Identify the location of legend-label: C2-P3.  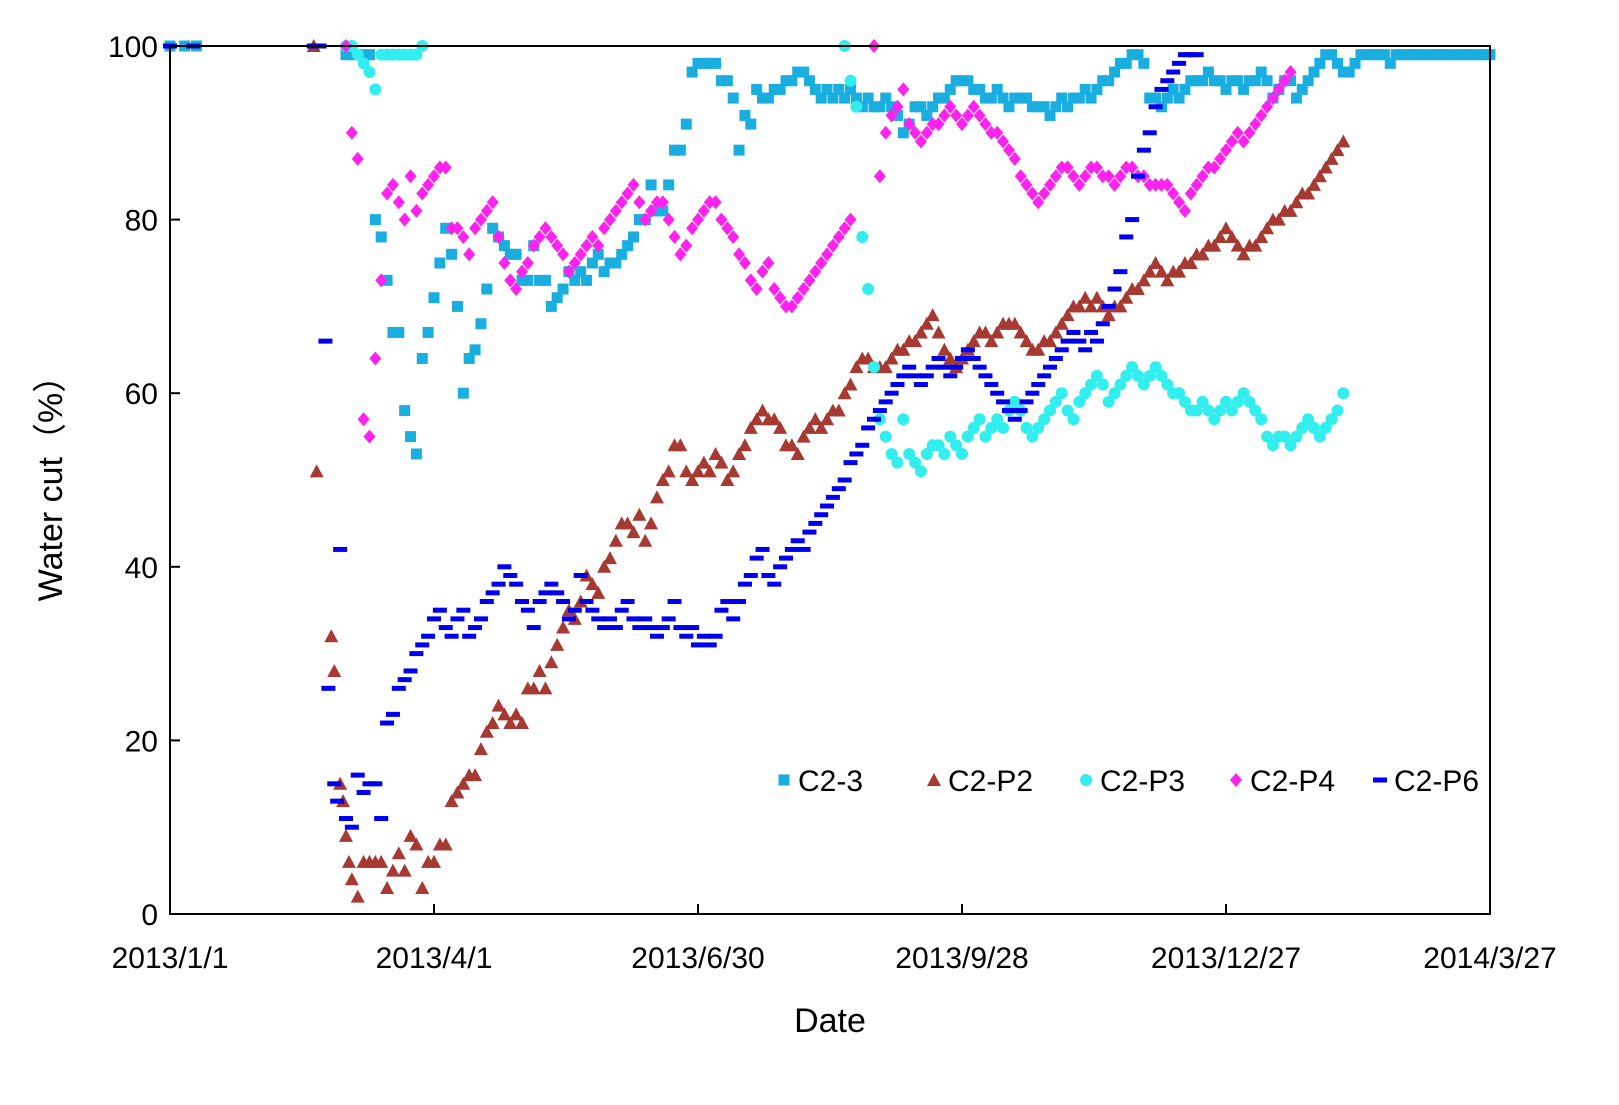
(1142, 781).